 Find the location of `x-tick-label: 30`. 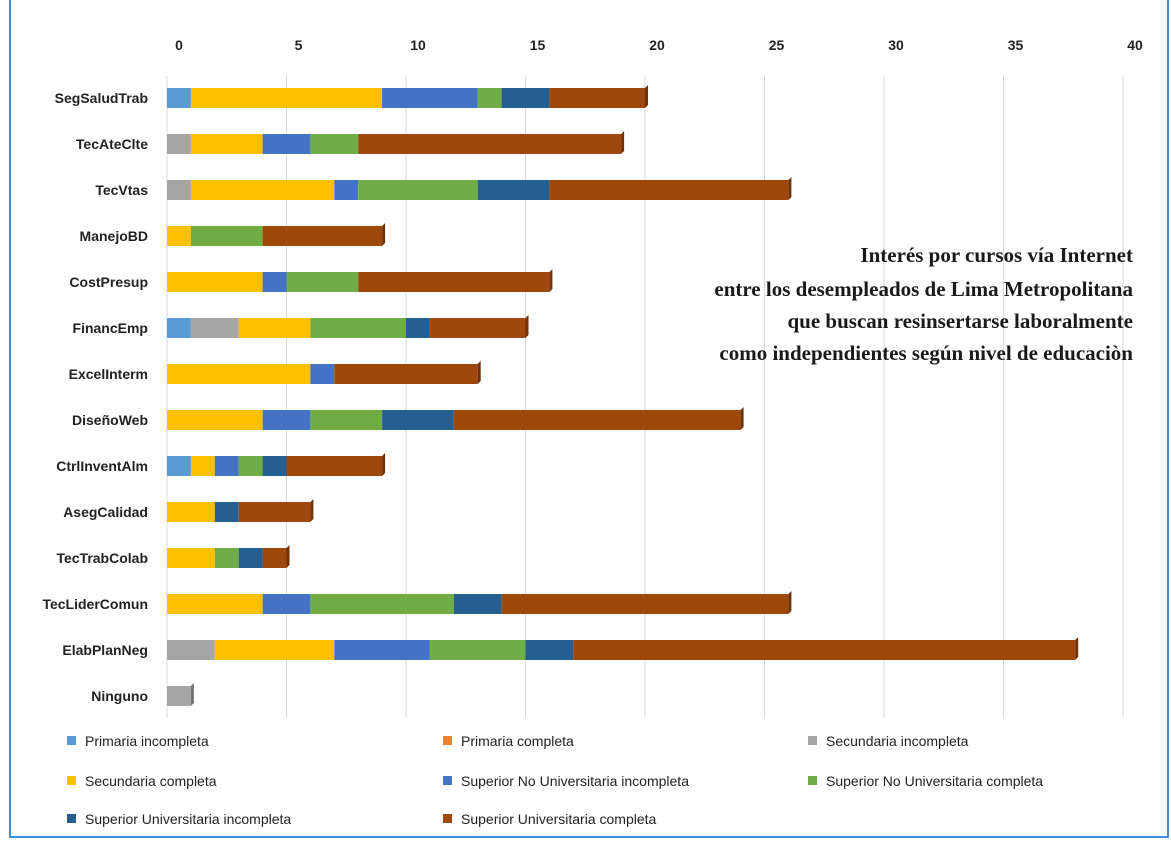

x-tick-label: 30 is located at coordinates (896, 45).